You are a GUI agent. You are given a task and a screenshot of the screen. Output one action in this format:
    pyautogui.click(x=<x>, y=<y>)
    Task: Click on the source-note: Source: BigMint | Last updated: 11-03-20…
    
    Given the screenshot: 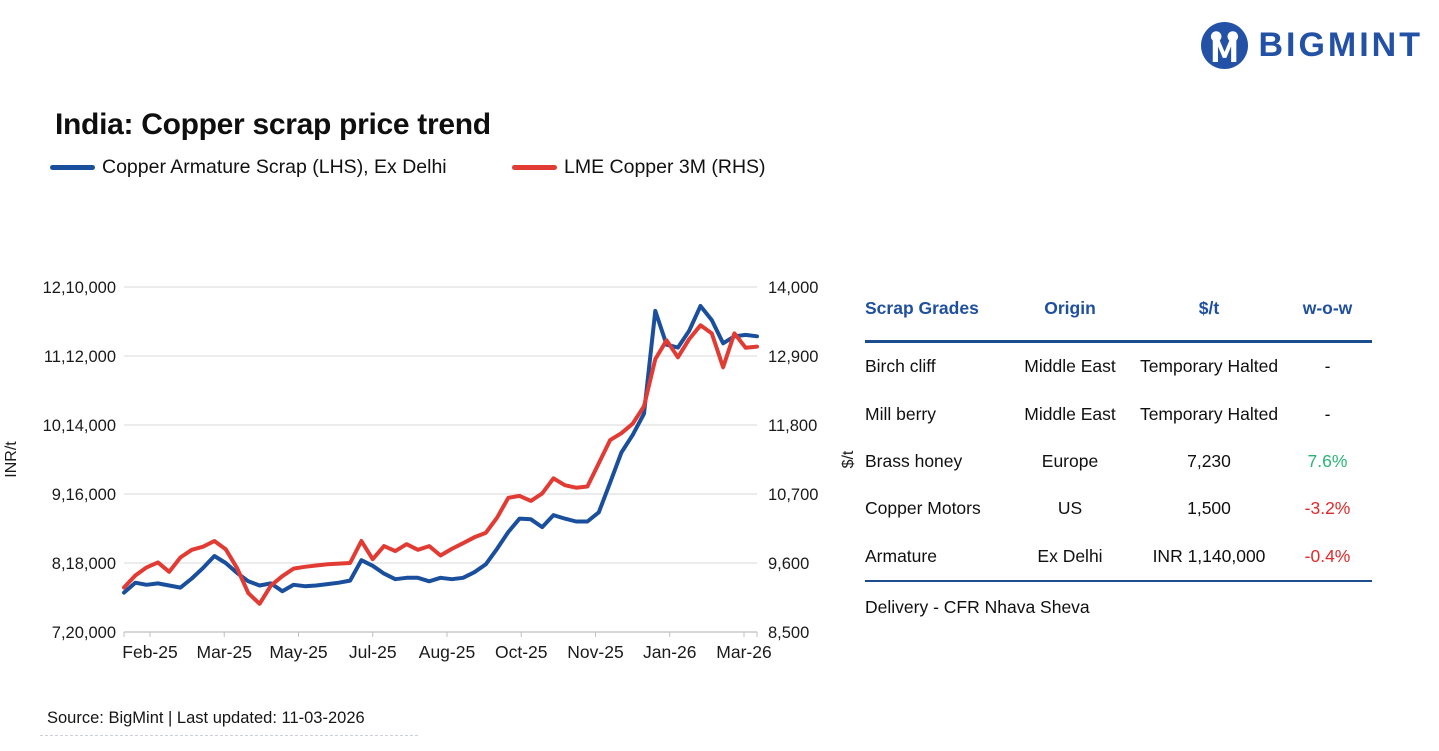 What is the action you would take?
    pyautogui.click(x=206, y=718)
    